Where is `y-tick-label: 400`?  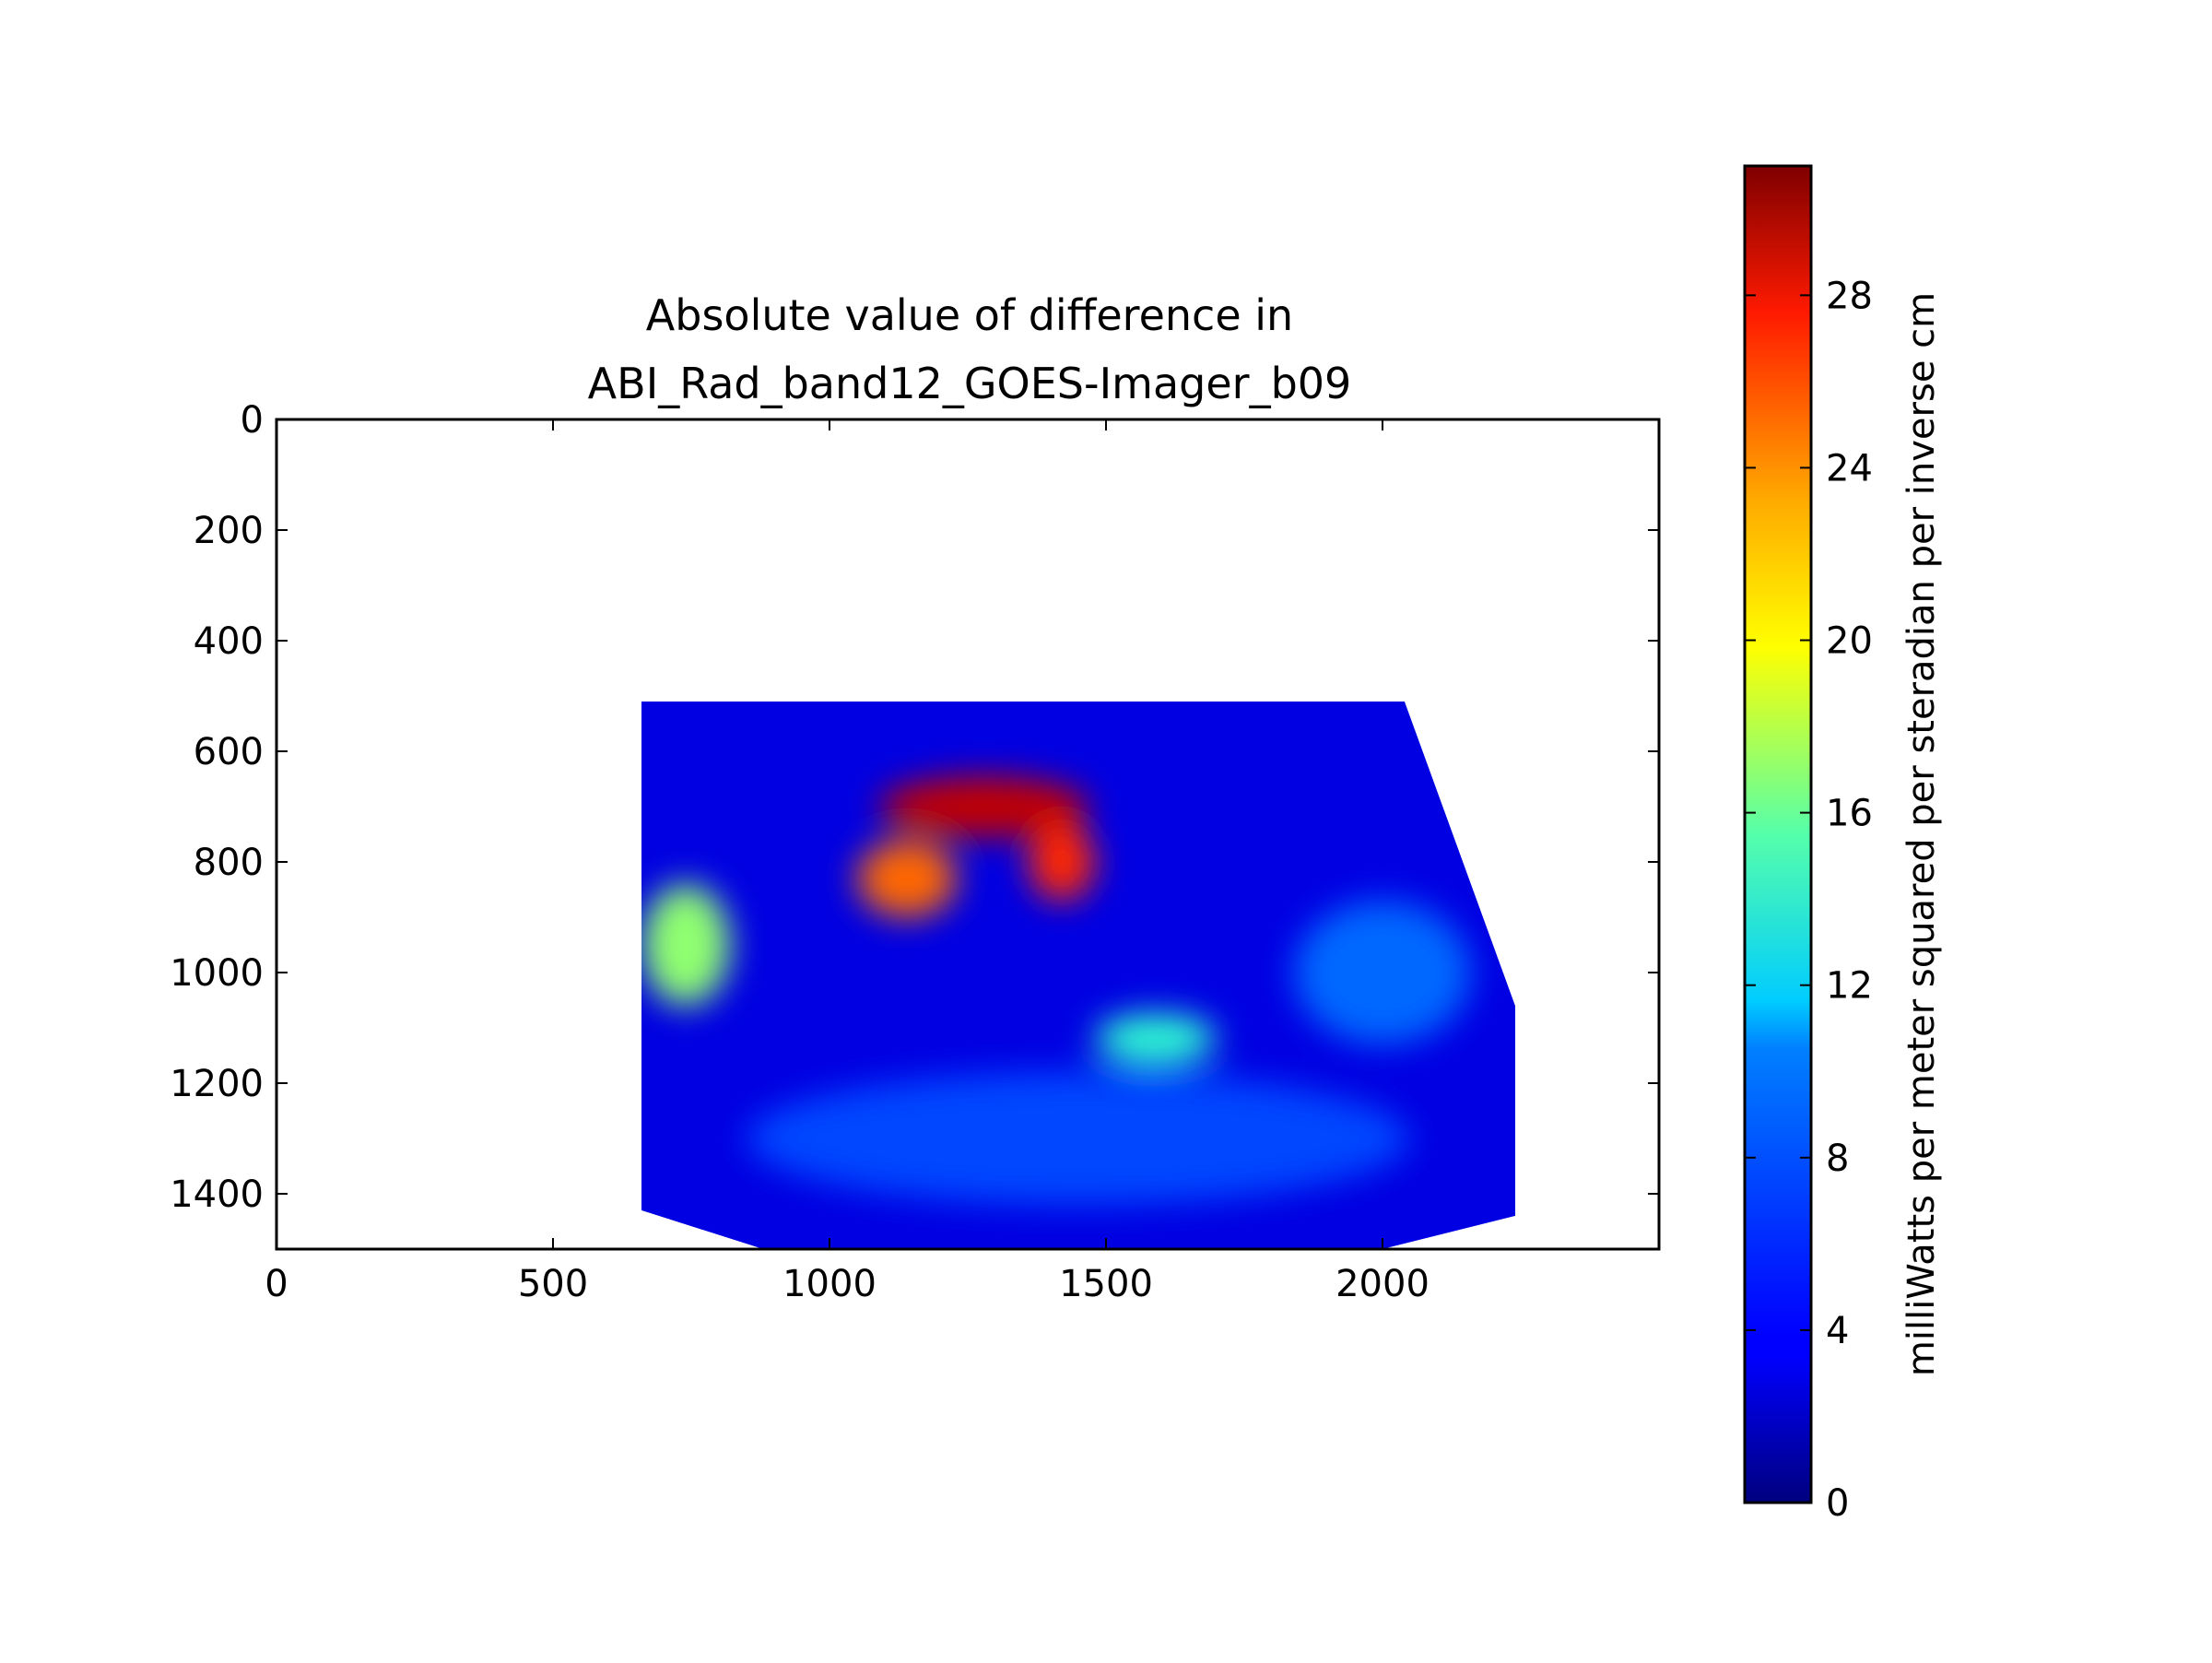
y-tick-label: 400 is located at coordinates (229, 641).